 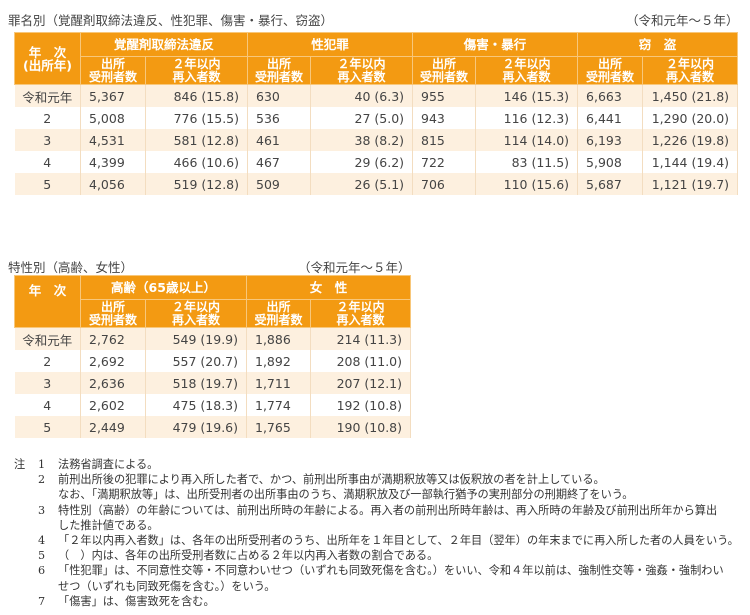 I want to click on released-cell: 1,711, so click(x=278, y=383).